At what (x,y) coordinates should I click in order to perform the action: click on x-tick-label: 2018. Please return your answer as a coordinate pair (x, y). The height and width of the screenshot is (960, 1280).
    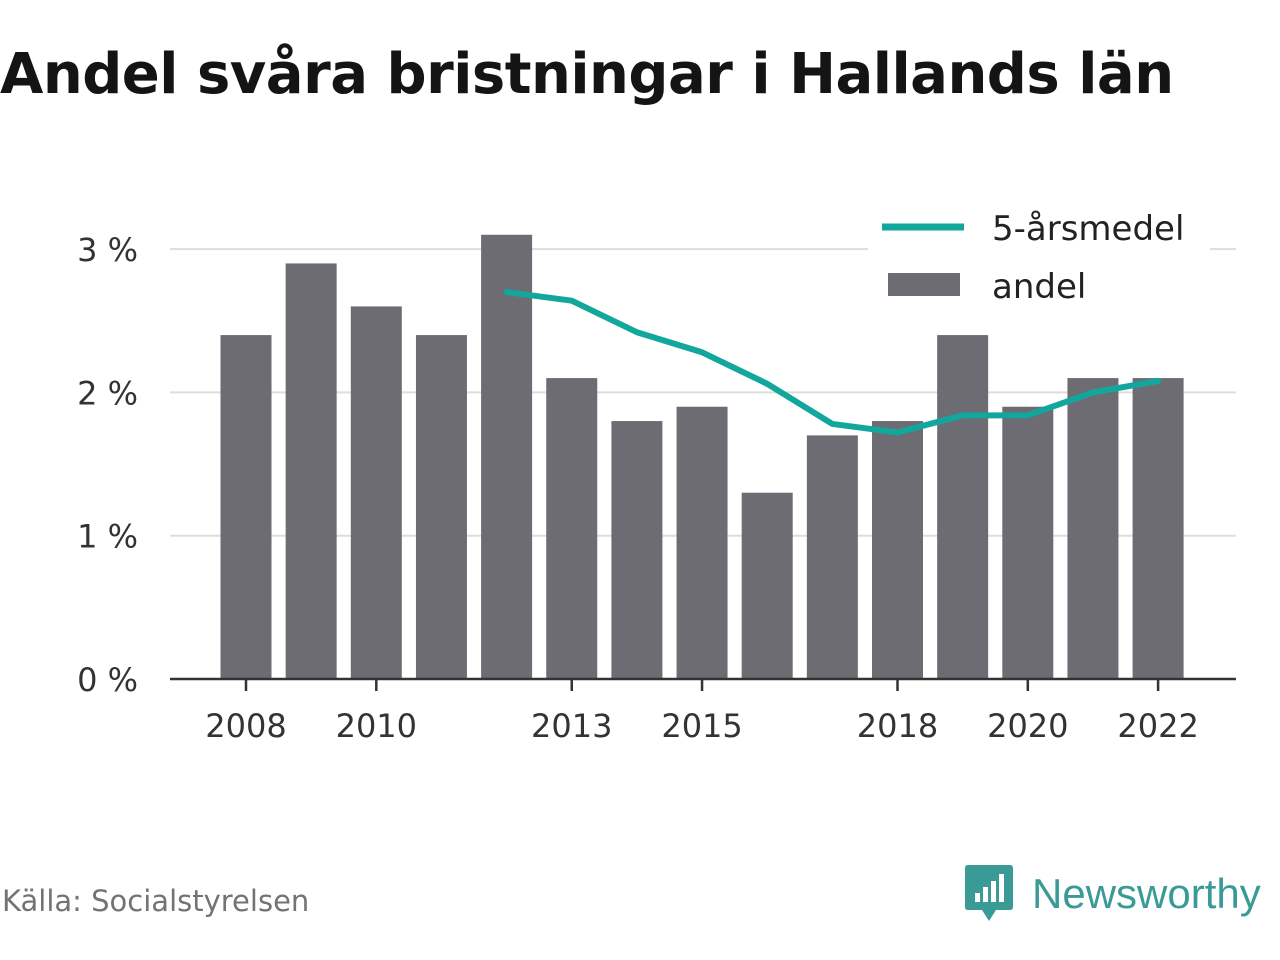
    Looking at the image, I should click on (897, 726).